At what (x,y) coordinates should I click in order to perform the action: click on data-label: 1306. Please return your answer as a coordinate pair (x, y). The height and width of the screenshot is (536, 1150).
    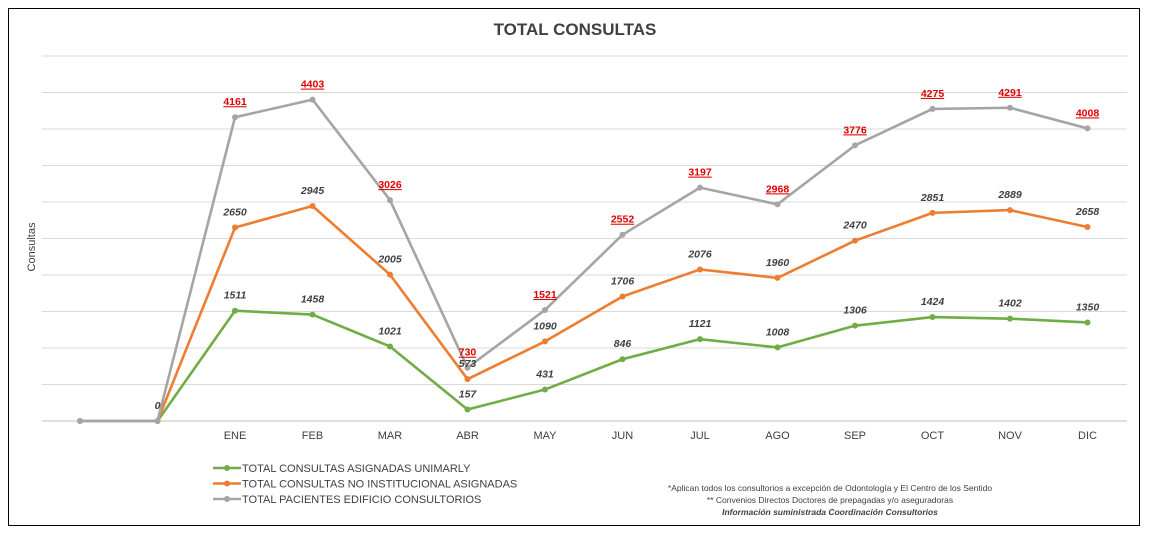
    Looking at the image, I should click on (855, 311).